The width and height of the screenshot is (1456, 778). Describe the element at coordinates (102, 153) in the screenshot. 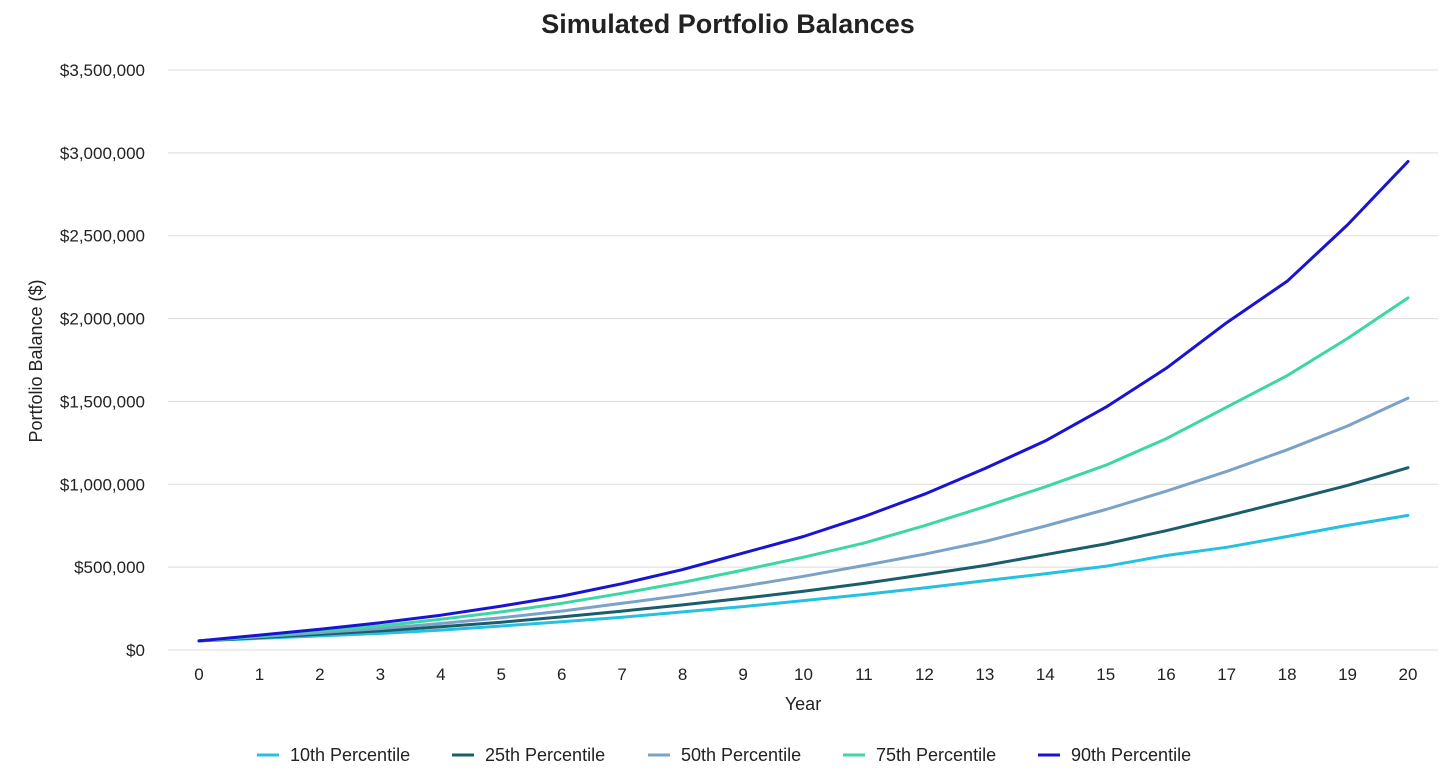

I see `y-tick-label: $3,000,000` at that location.